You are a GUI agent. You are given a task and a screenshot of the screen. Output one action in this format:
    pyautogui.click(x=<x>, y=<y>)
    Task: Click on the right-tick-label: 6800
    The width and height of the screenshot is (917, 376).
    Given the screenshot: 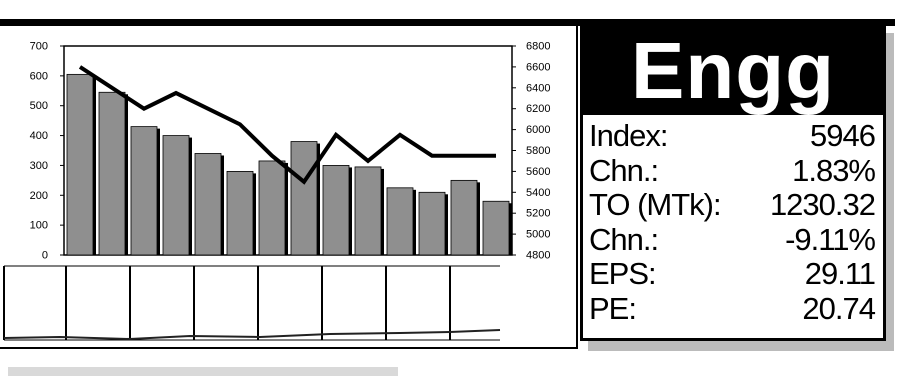 What is the action you would take?
    pyautogui.click(x=538, y=47)
    